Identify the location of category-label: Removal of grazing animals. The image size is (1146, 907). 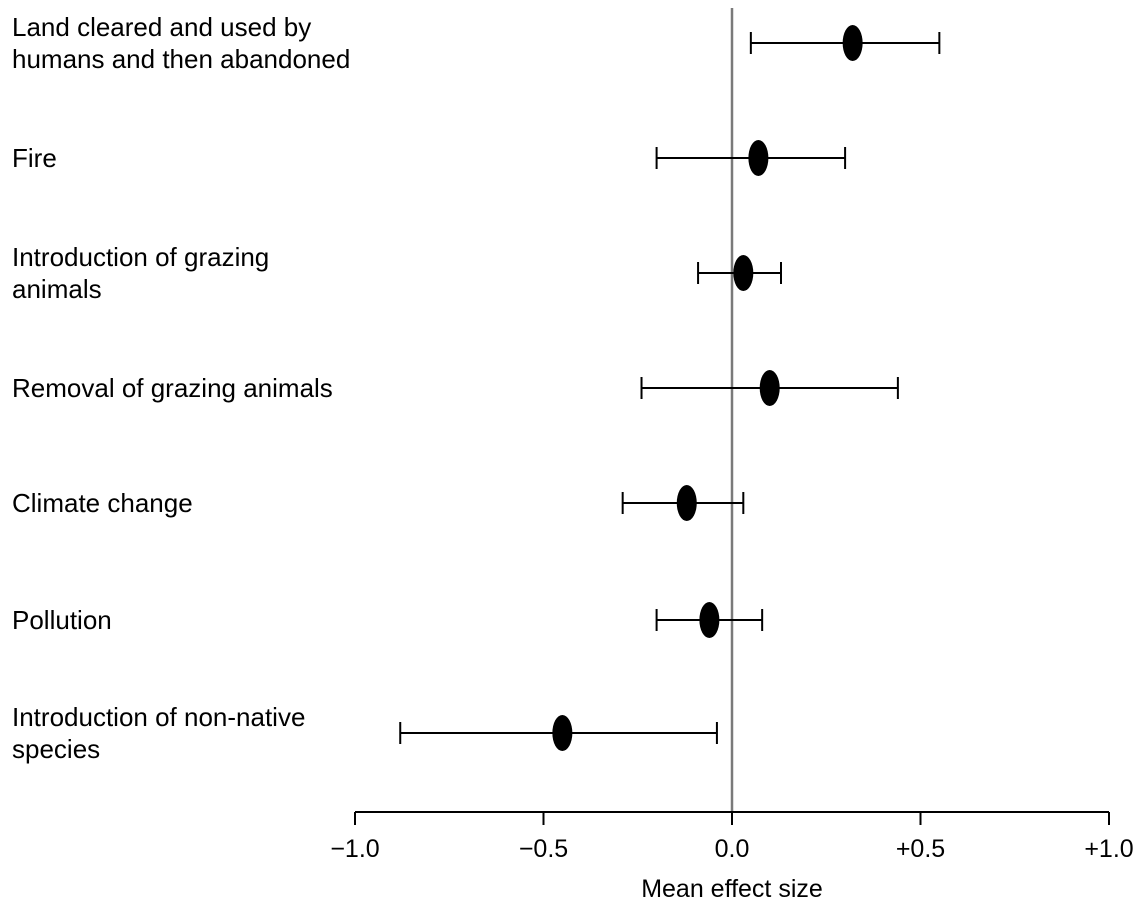
(172, 388).